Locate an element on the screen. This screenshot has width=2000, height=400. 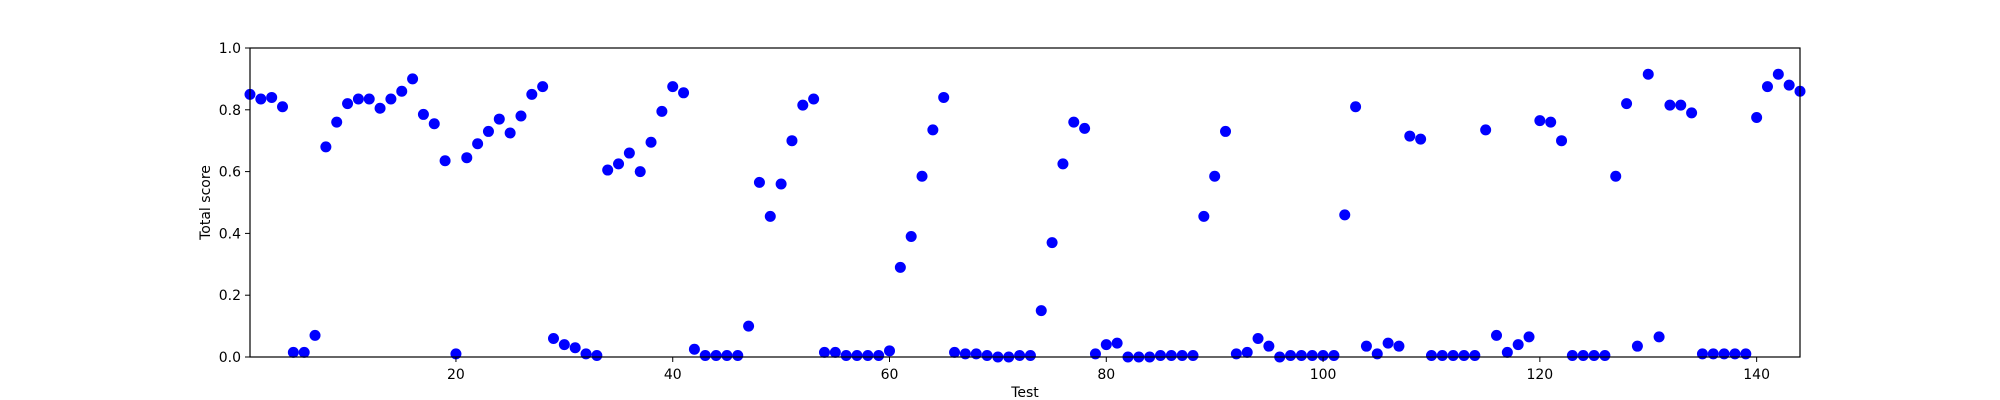
x-tick-label: 100 is located at coordinates (1323, 375).